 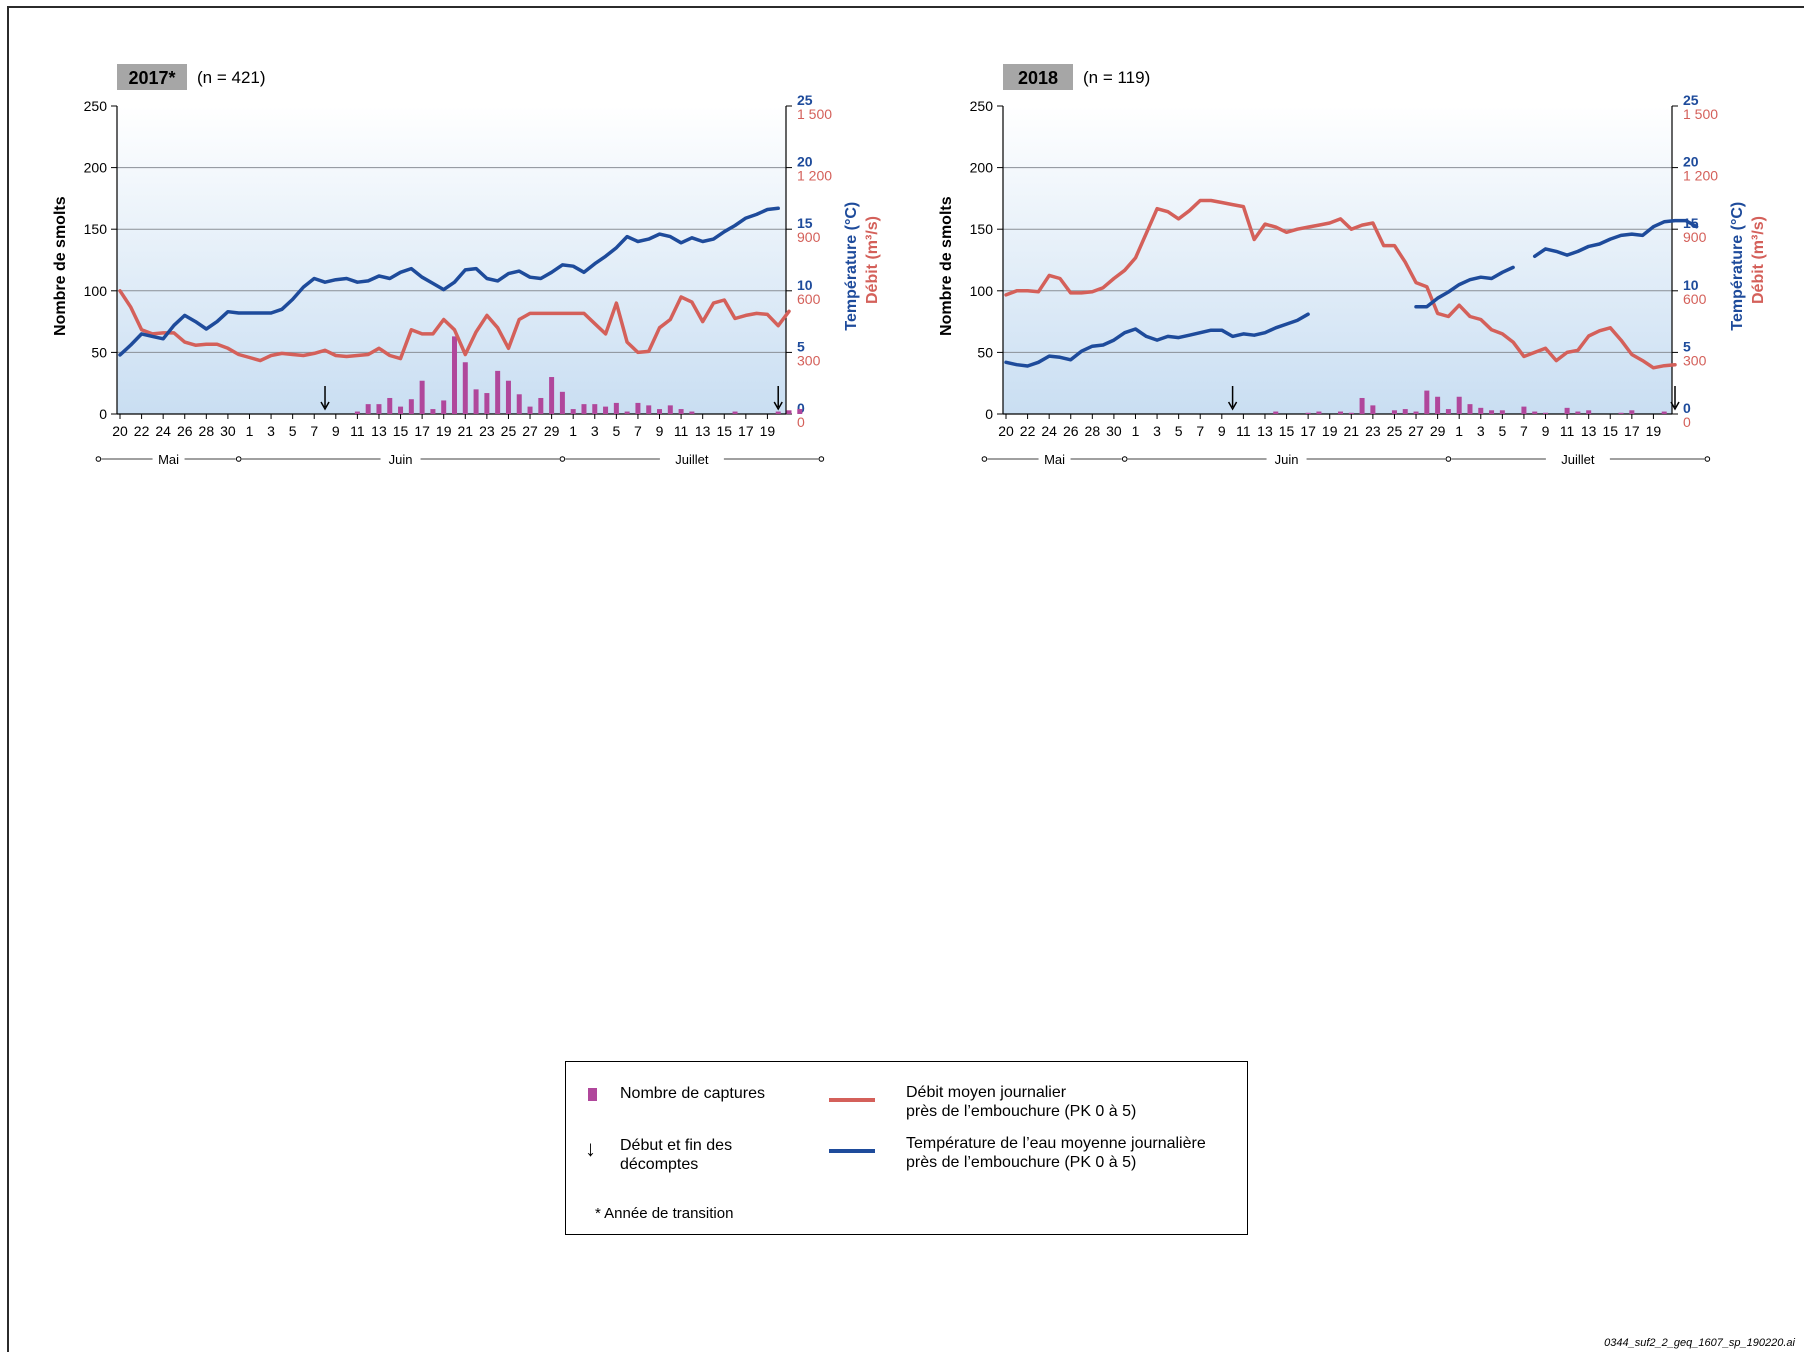 What do you see at coordinates (1049, 431) in the screenshot?
I see `x-tick-label: 24` at bounding box center [1049, 431].